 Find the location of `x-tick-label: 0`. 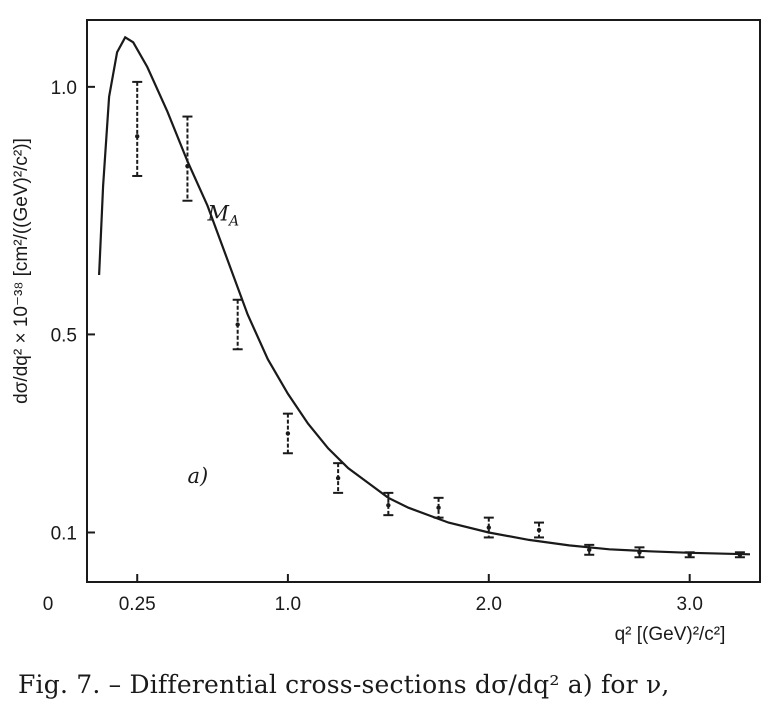

x-tick-label: 0 is located at coordinates (48, 604).